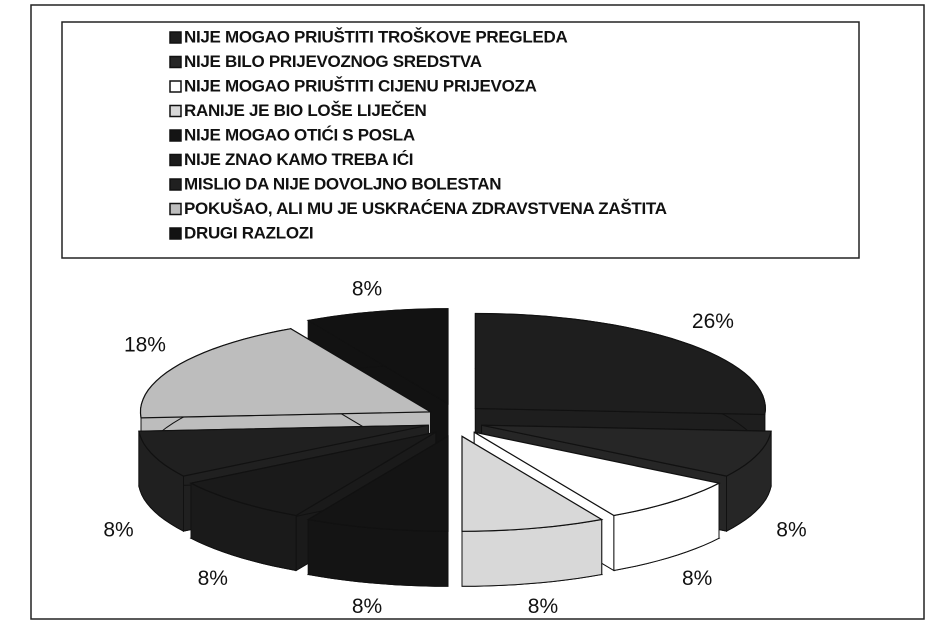 This screenshot has height=624, width=931. Describe the element at coordinates (248, 232) in the screenshot. I see `legend-label: DRUGI RAZLOZI` at that location.